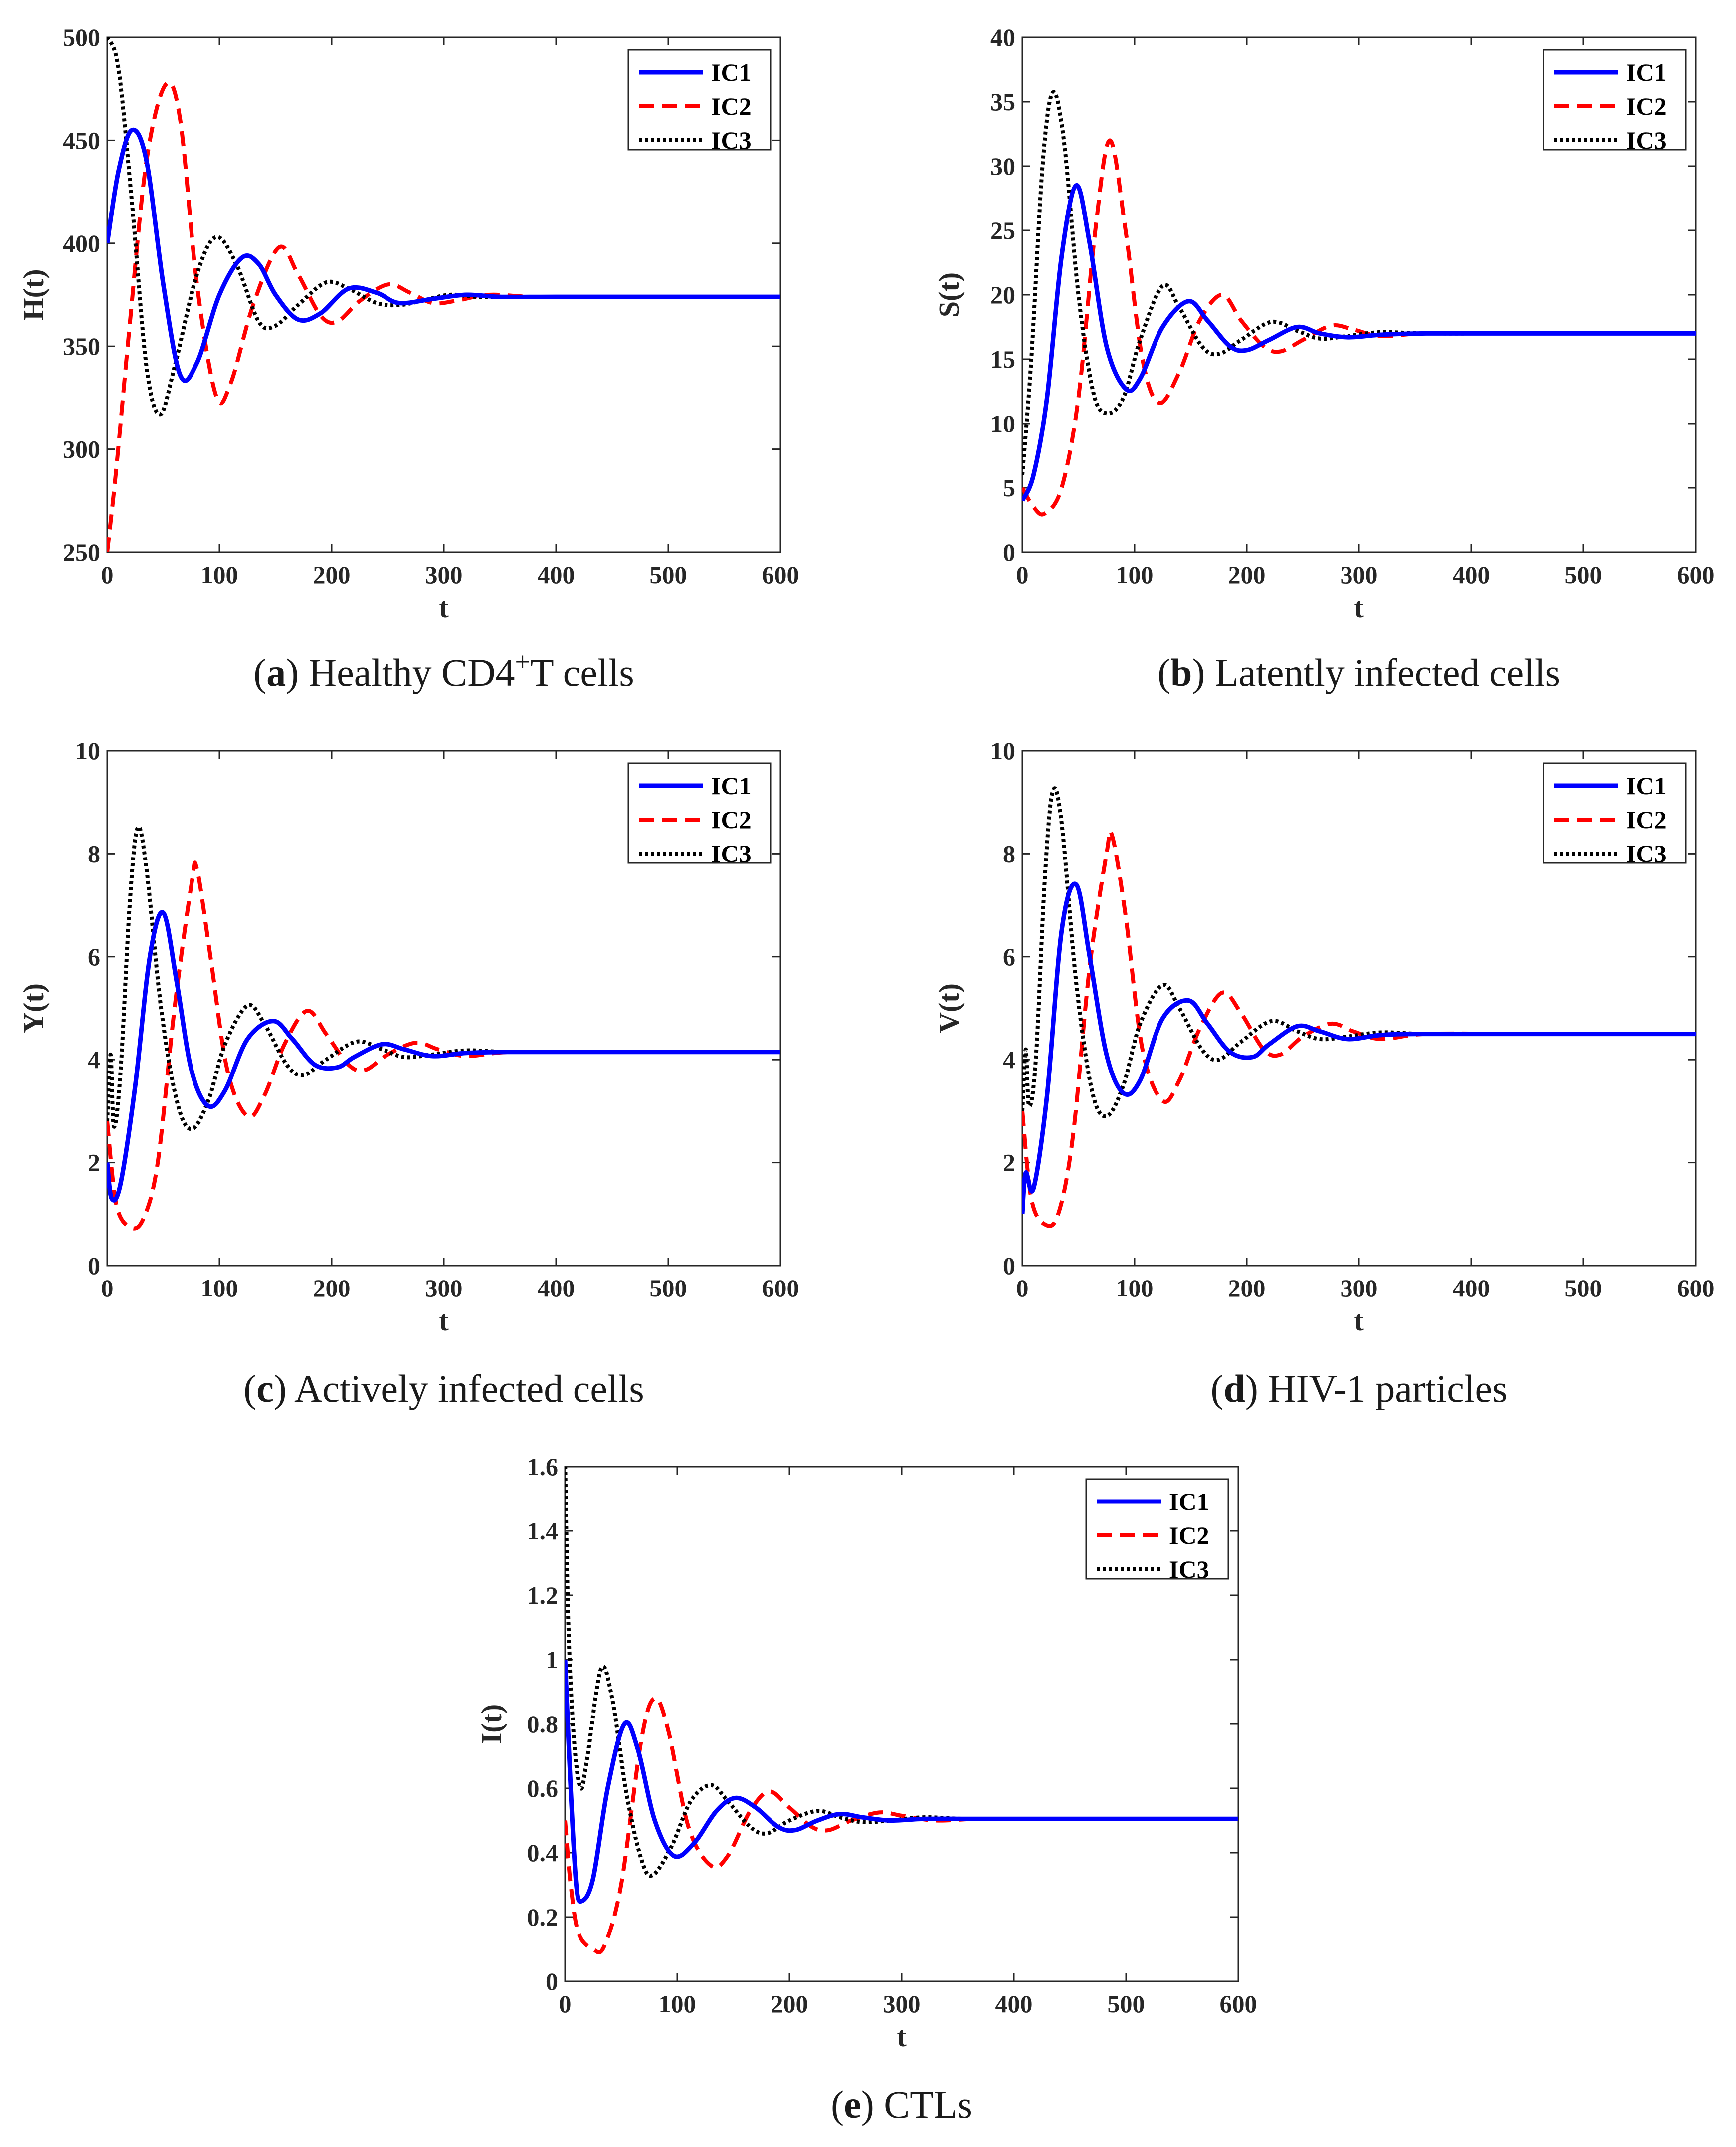 Image resolution: width=1736 pixels, height=2147 pixels. Describe the element at coordinates (94, 957) in the screenshot. I see `y-tick-label: 6` at that location.